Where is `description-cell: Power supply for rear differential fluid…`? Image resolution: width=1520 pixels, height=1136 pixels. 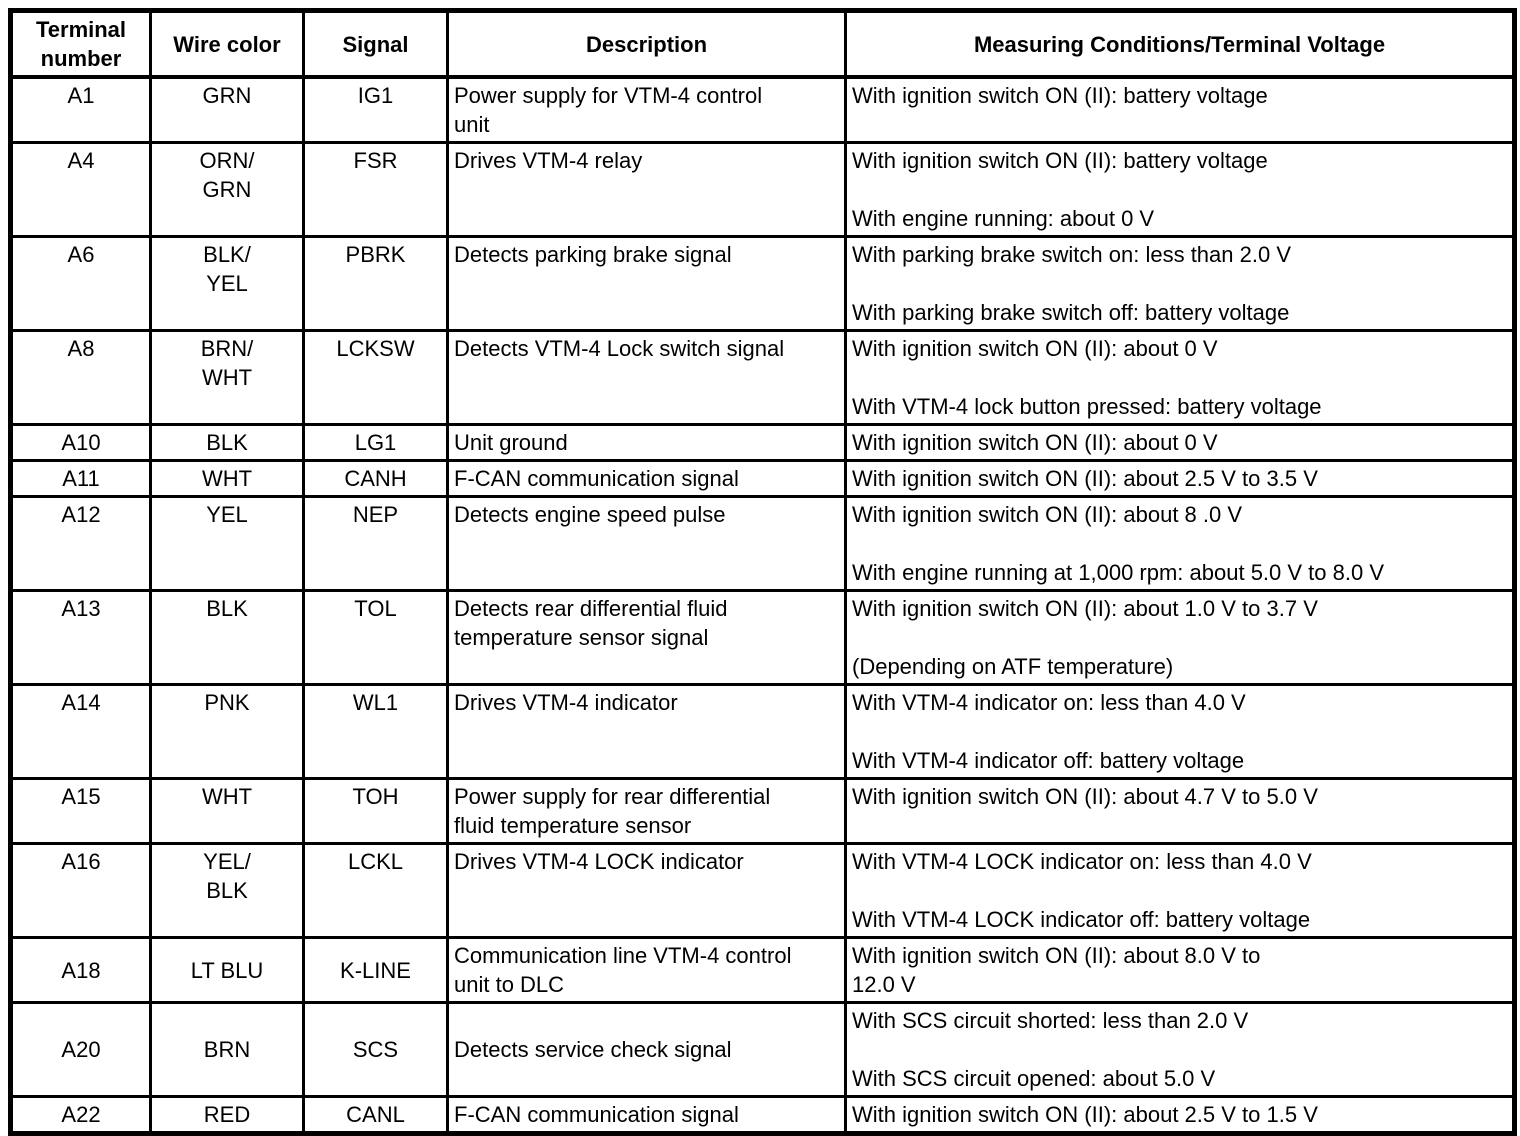 description-cell: Power supply for rear differential fluid… is located at coordinates (646, 811).